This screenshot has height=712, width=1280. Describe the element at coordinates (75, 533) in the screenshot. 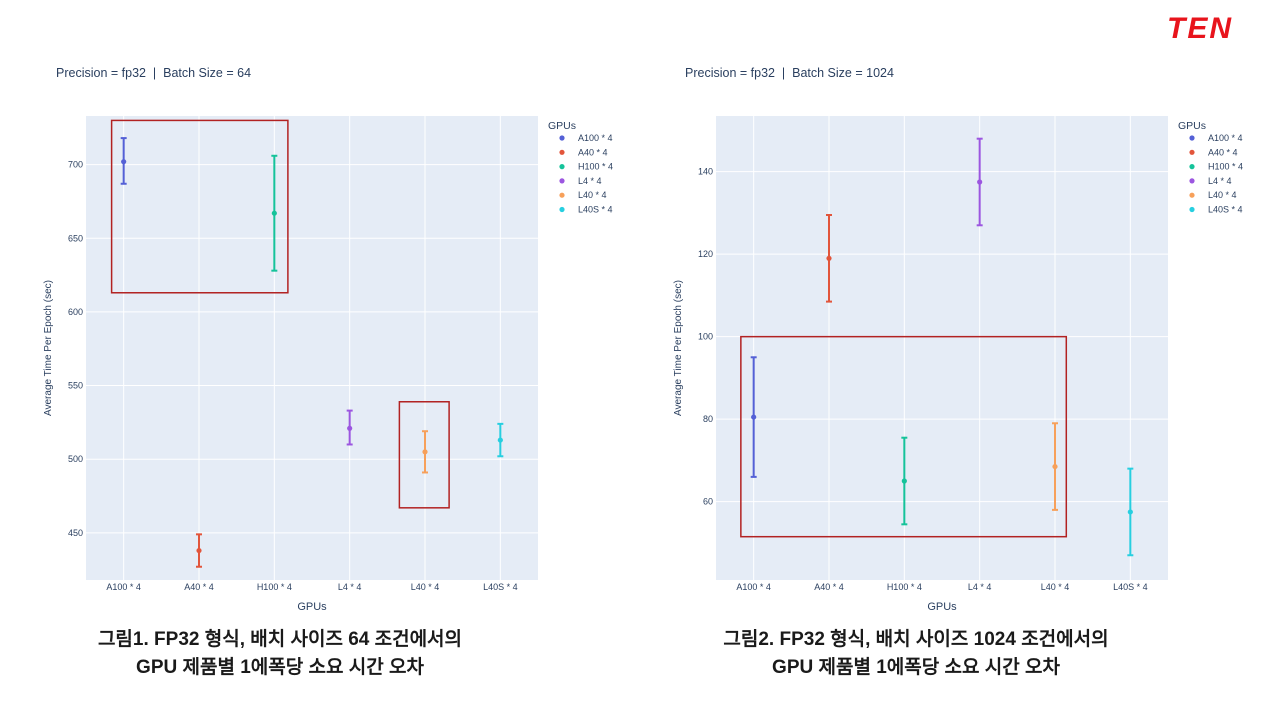

I see `y-tick-label: 450` at that location.